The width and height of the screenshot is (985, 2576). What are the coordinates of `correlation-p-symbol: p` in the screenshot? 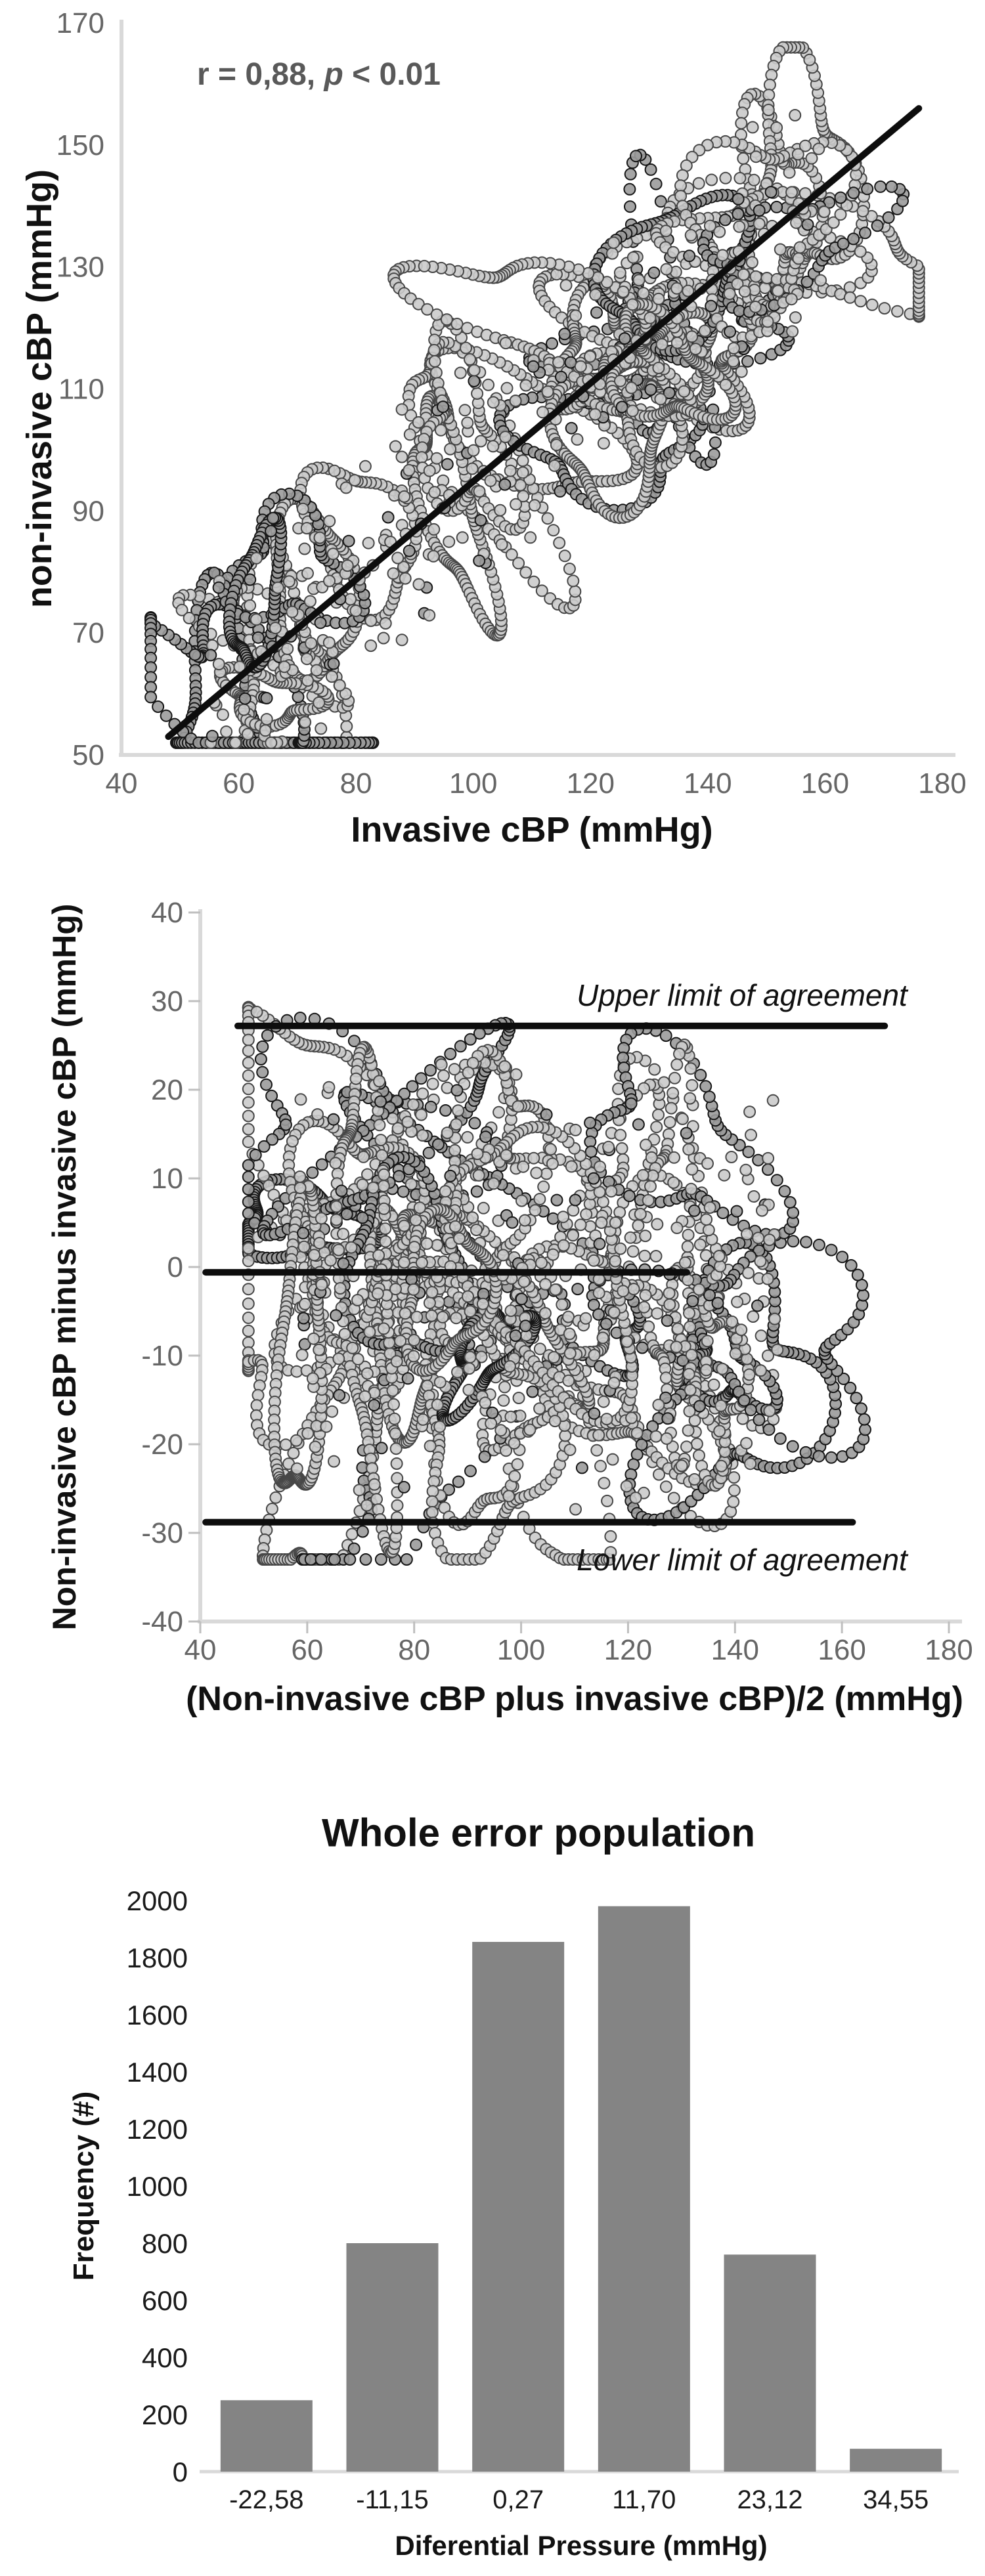 It's located at (333, 74).